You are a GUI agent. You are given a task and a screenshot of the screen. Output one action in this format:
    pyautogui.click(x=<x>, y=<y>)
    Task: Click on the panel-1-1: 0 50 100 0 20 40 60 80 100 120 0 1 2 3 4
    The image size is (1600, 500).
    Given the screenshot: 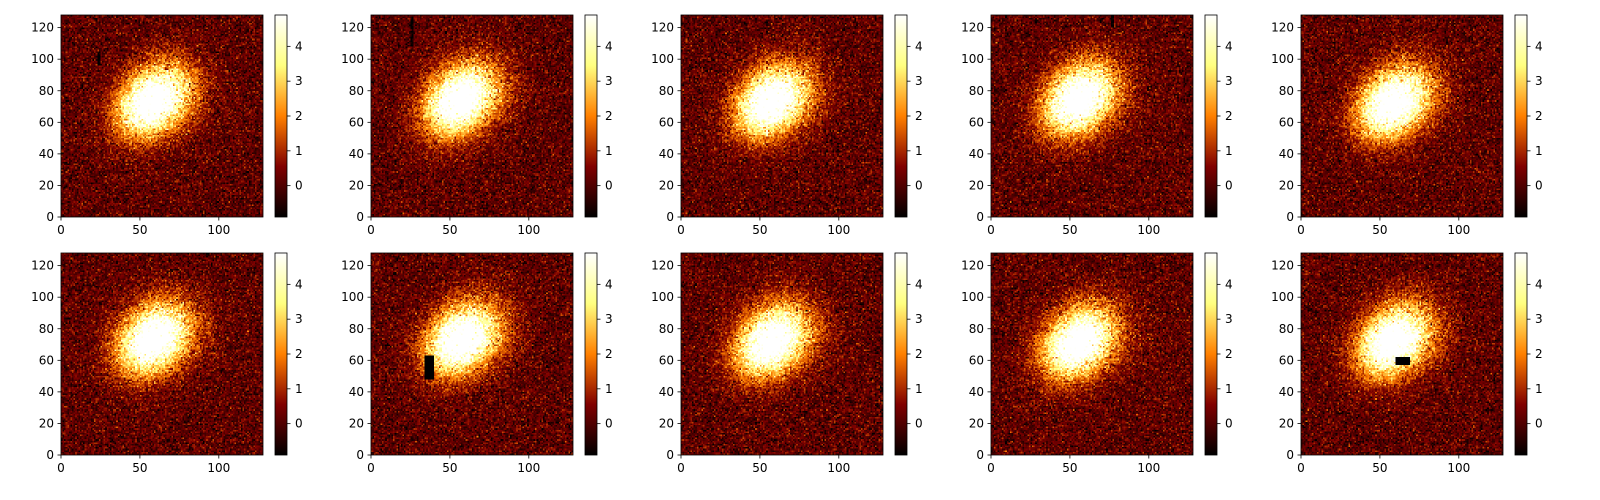 What is the action you would take?
    pyautogui.click(x=477, y=363)
    